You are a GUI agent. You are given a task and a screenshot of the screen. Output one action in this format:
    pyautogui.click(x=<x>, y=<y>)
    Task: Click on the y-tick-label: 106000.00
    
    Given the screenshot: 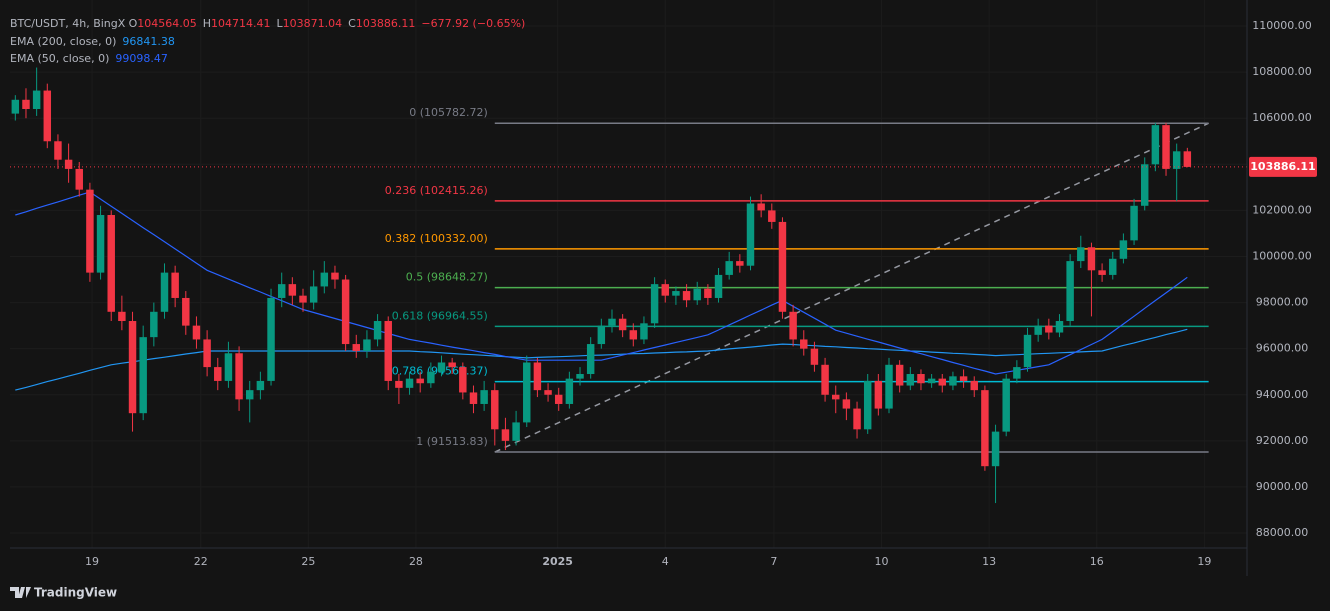 What is the action you would take?
    pyautogui.click(x=1282, y=117)
    